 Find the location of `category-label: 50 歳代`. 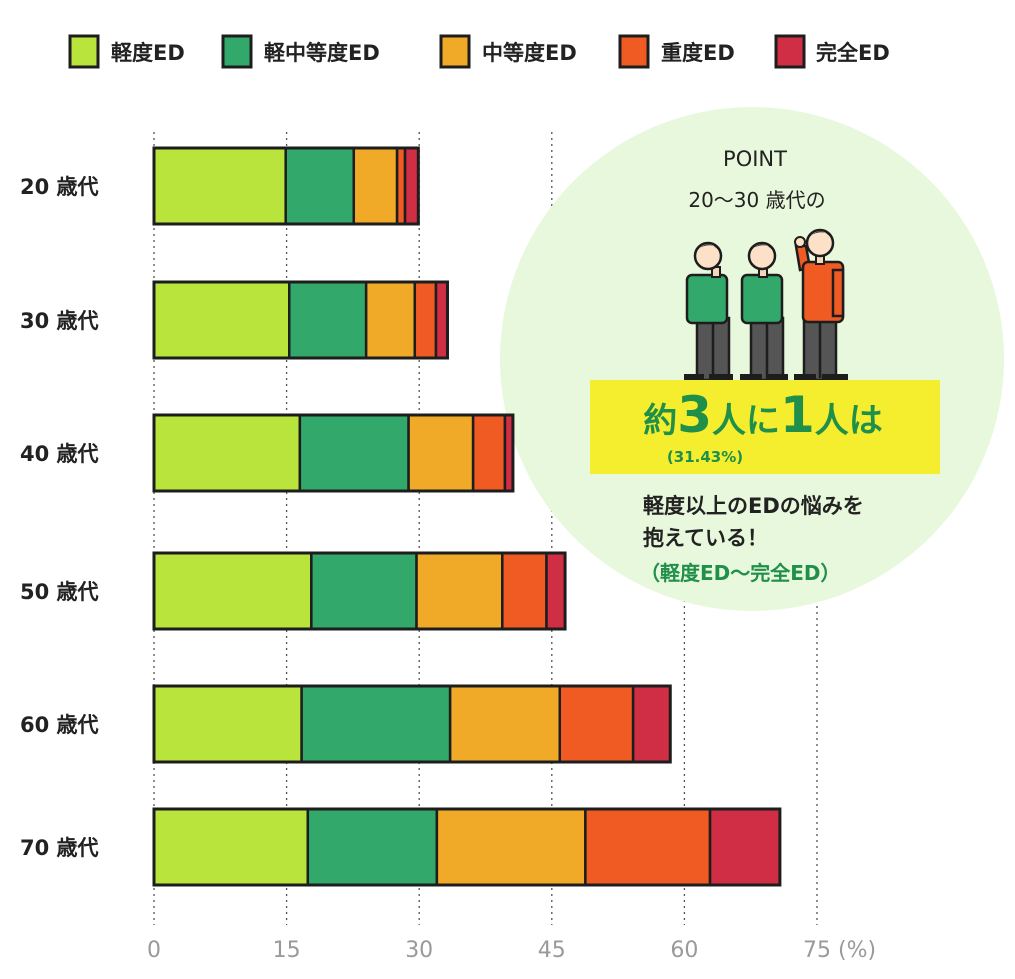

category-label: 50 歳代 is located at coordinates (59, 592).